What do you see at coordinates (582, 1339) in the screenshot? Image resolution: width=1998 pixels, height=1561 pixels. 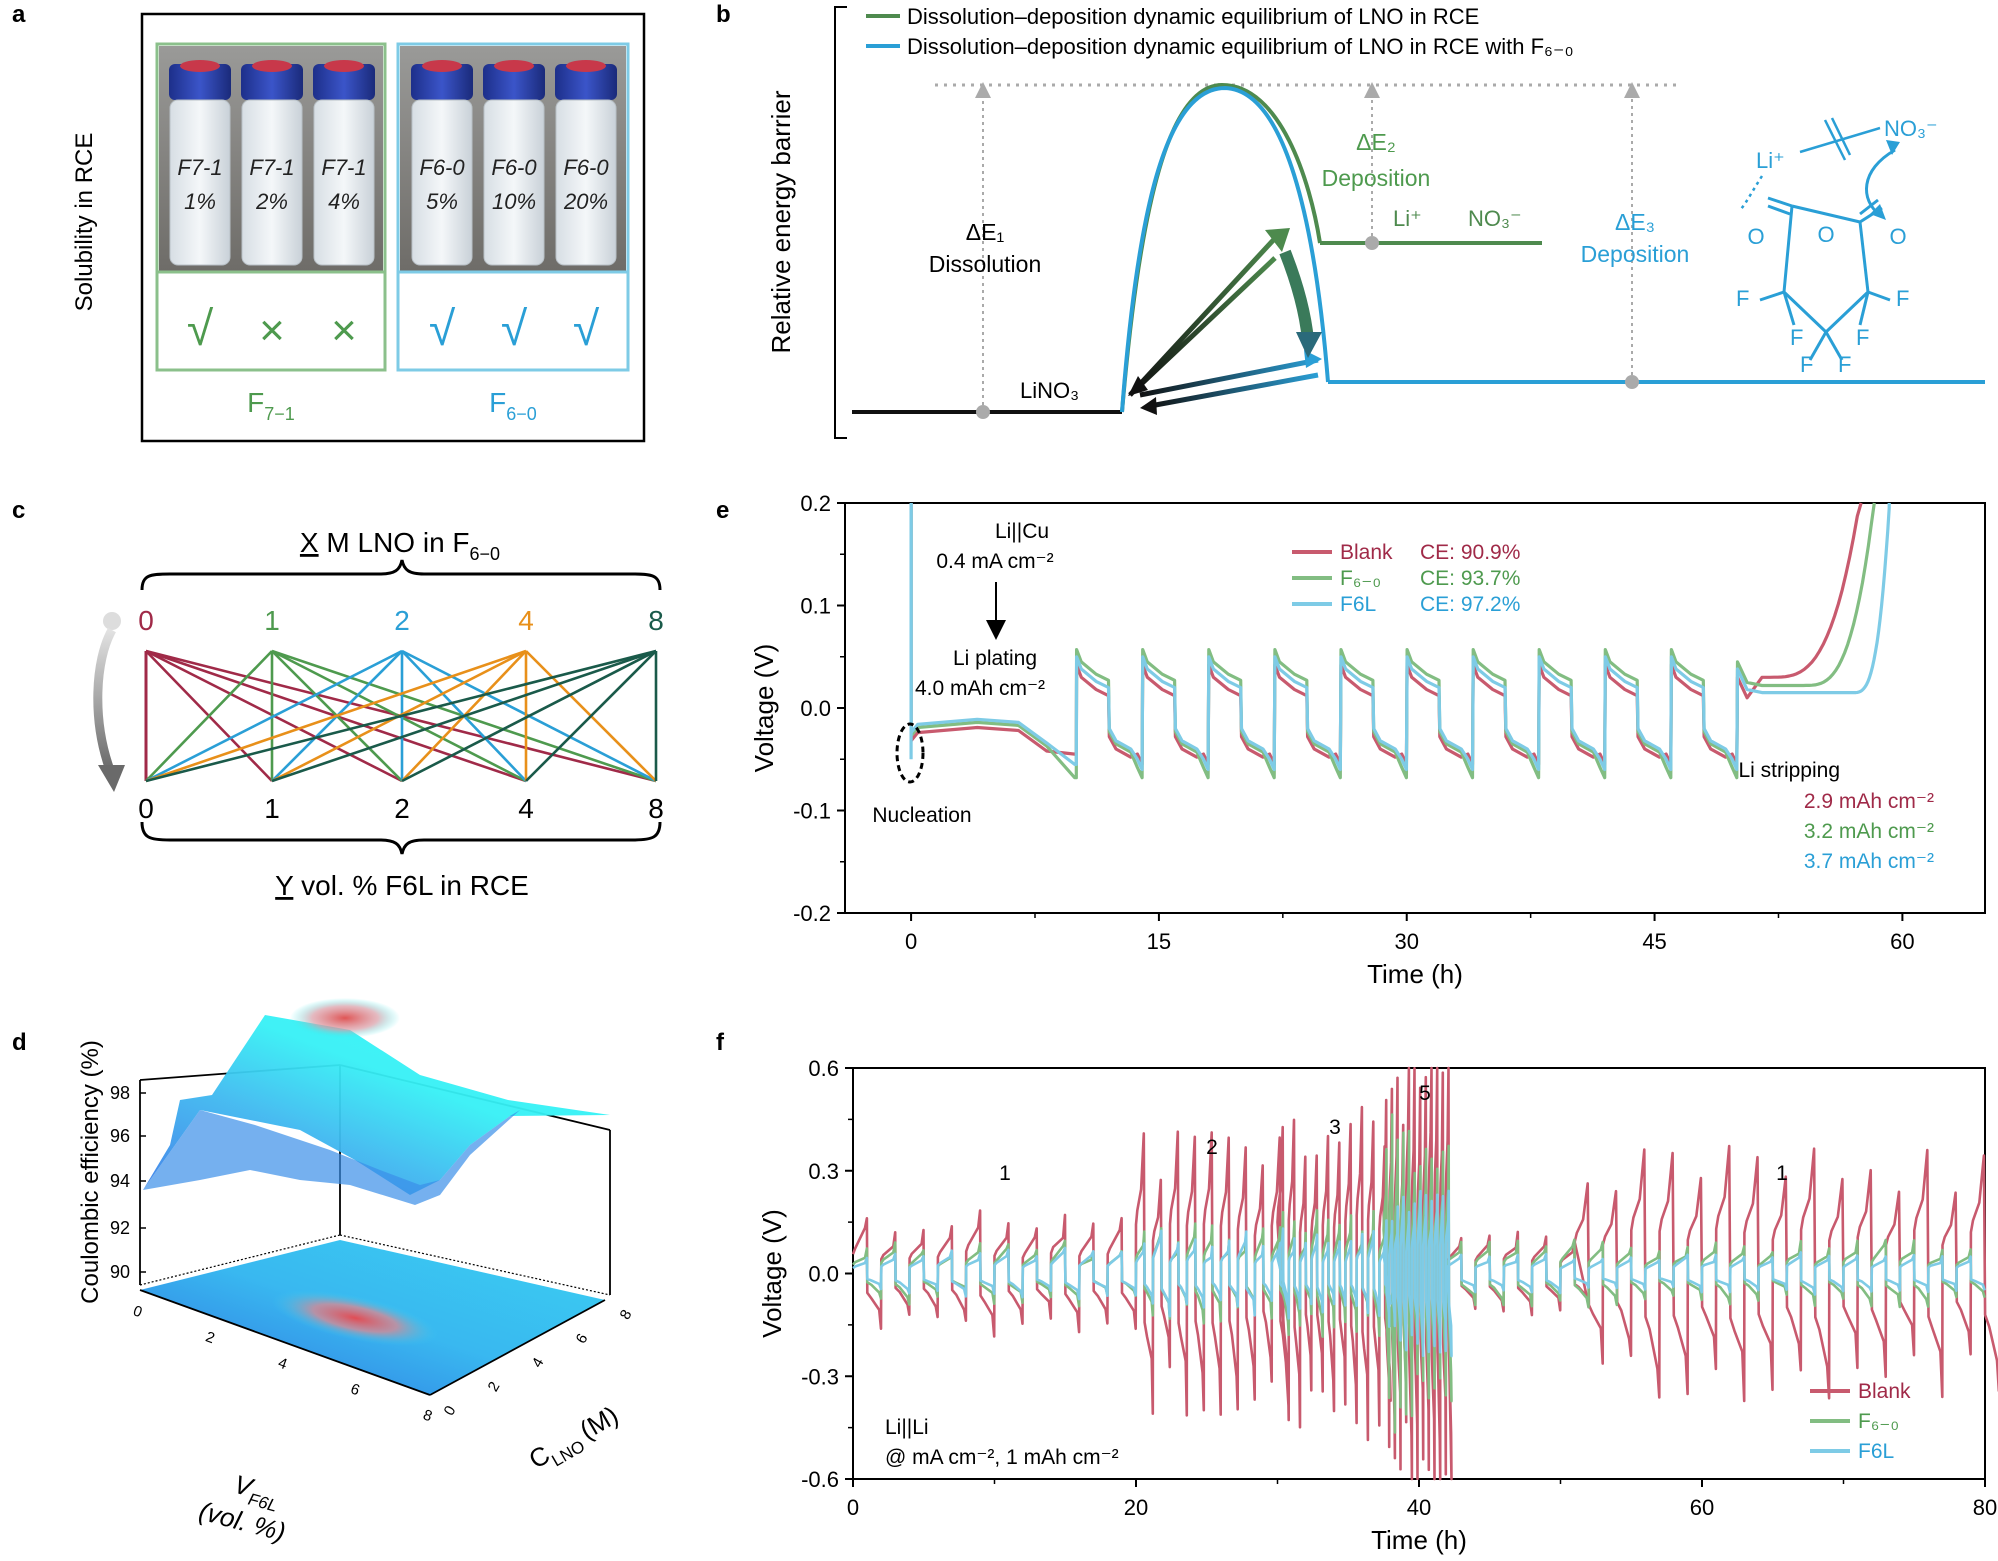 I see `d-y-tick: 6` at bounding box center [582, 1339].